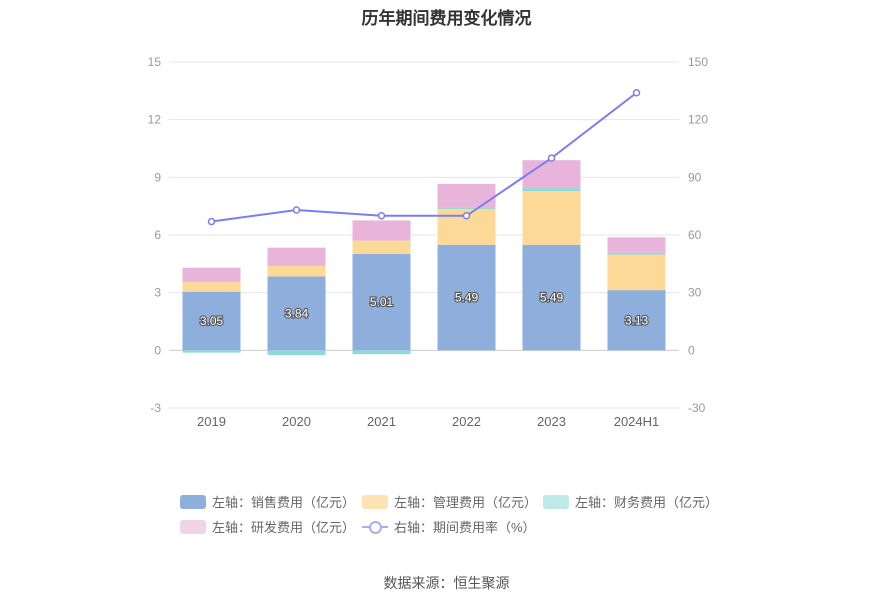 The image size is (893, 603). Describe the element at coordinates (155, 62) in the screenshot. I see `y-left-tick-label: 15` at that location.